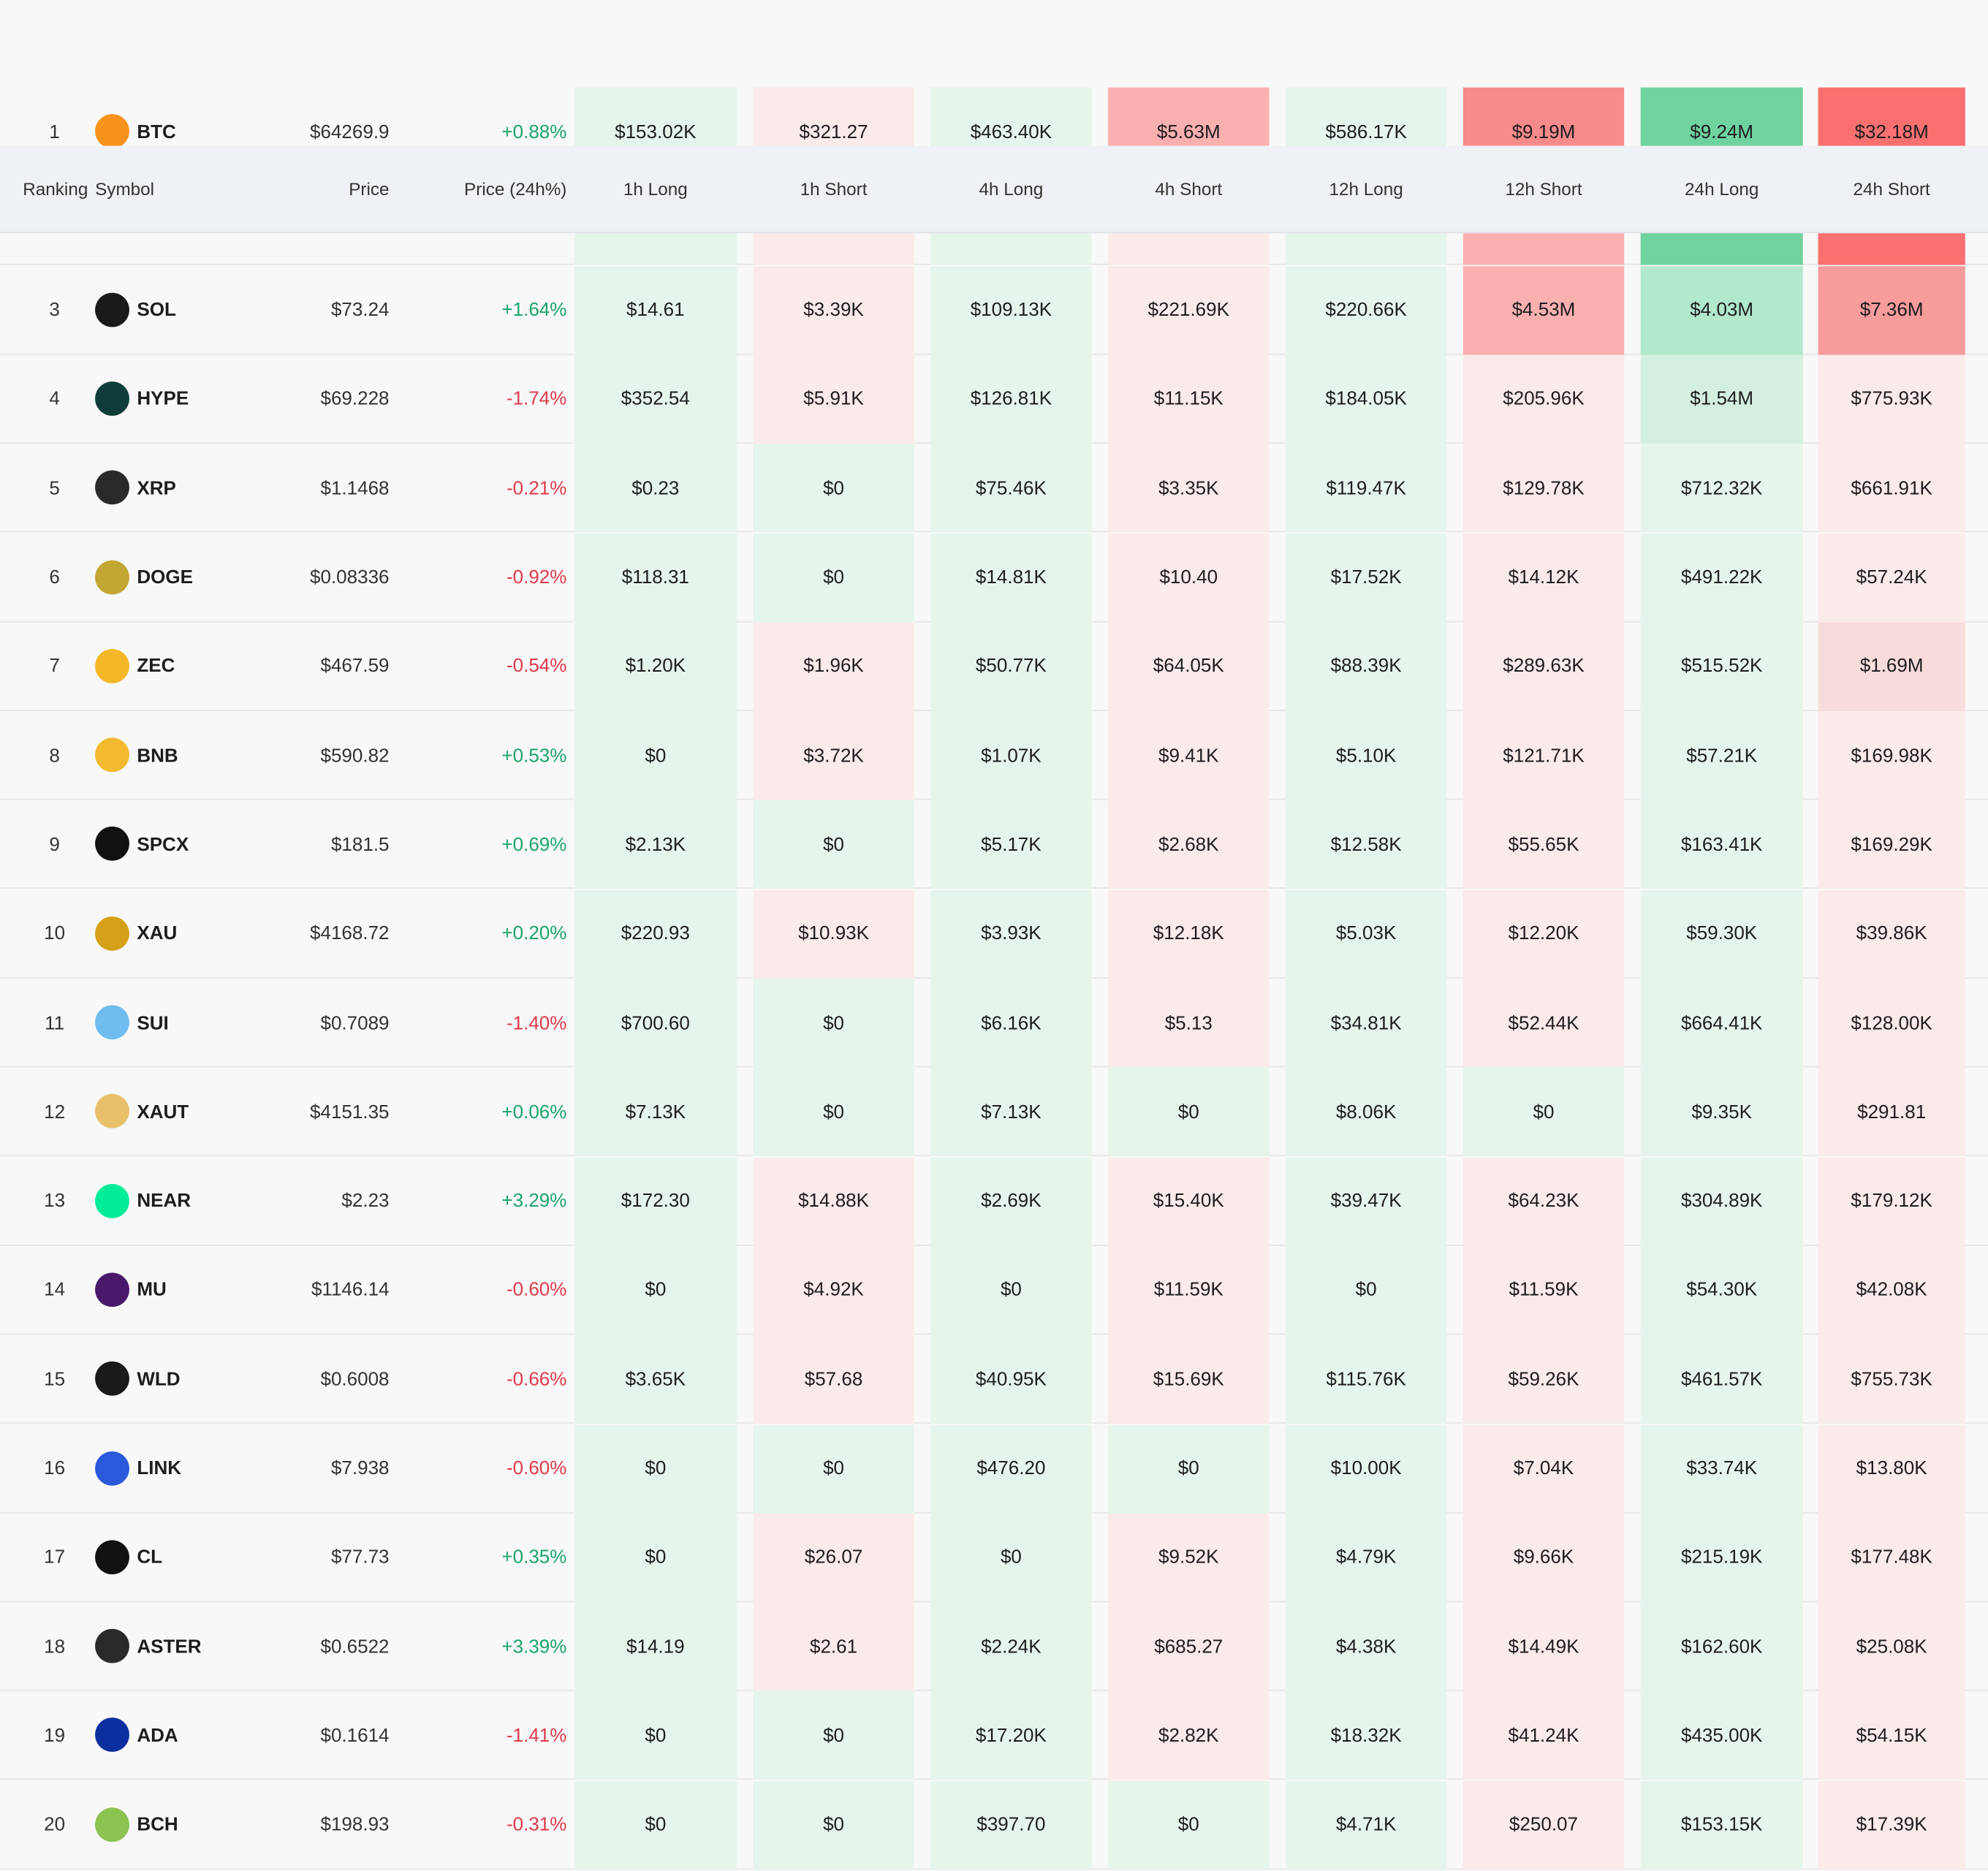 The height and width of the screenshot is (1871, 1988). Describe the element at coordinates (152, 1291) in the screenshot. I see `symbol: MU` at that location.